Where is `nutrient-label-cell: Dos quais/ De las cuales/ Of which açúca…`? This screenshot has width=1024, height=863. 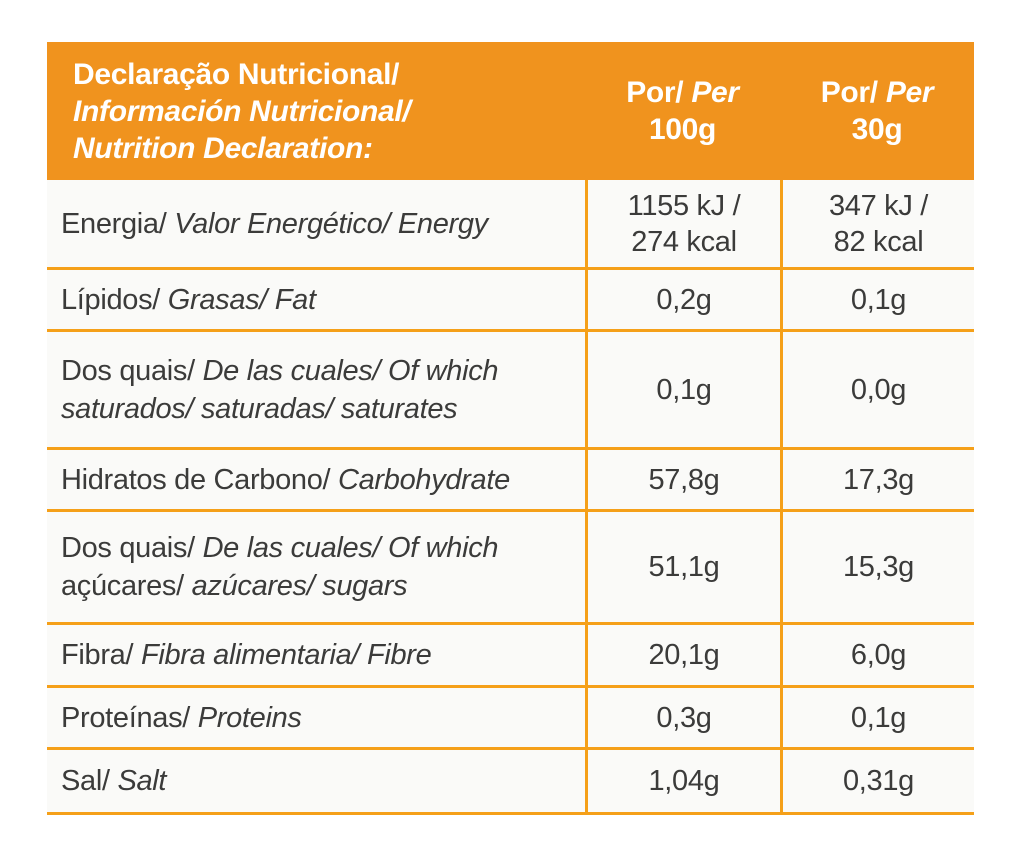 nutrient-label-cell: Dos quais/ De las cuales/ Of which açúca… is located at coordinates (316, 567).